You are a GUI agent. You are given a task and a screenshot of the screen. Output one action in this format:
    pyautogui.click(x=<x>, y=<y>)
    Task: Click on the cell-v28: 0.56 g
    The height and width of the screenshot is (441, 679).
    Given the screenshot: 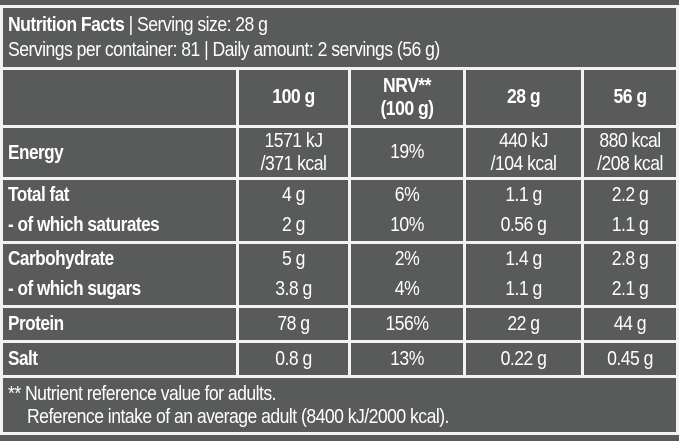 What is the action you would take?
    pyautogui.click(x=523, y=224)
    